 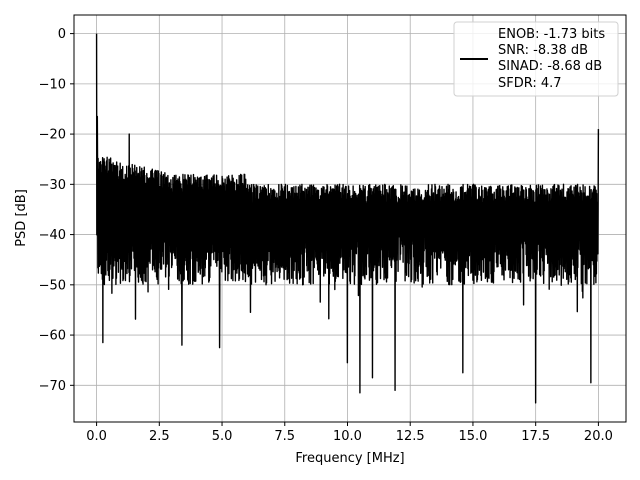 What do you see at coordinates (551, 34) in the screenshot?
I see `legend-line-enob: ENOB: -1.73 bits` at bounding box center [551, 34].